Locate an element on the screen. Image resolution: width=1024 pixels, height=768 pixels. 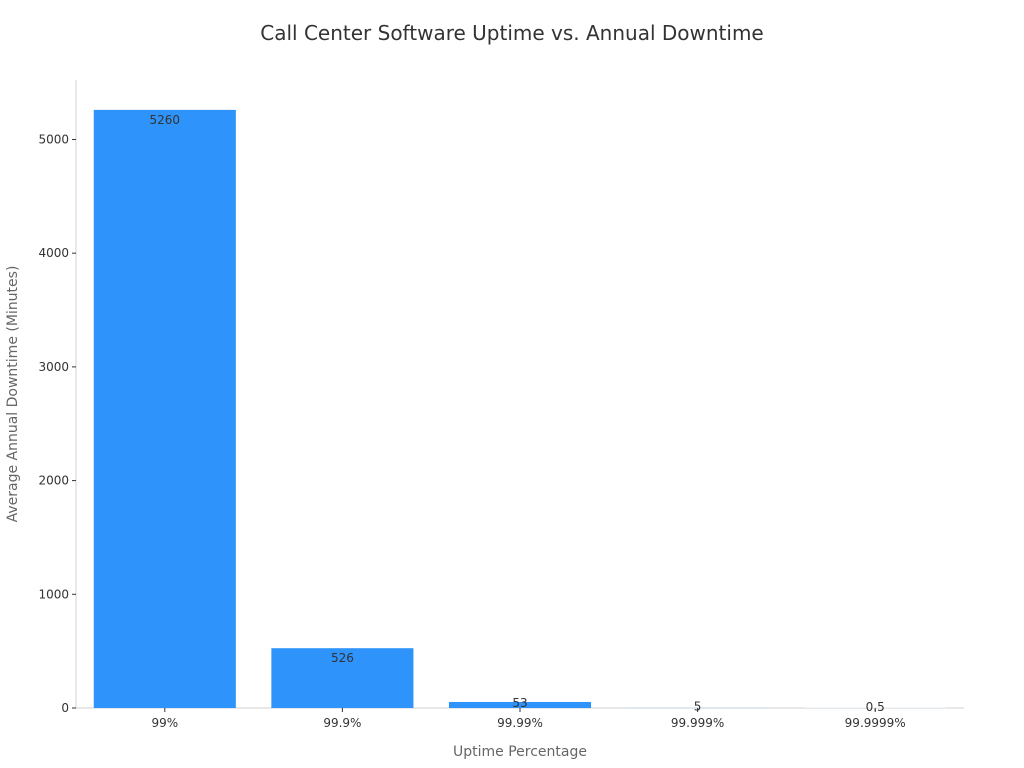
data-label-99%: 5260 is located at coordinates (165, 120).